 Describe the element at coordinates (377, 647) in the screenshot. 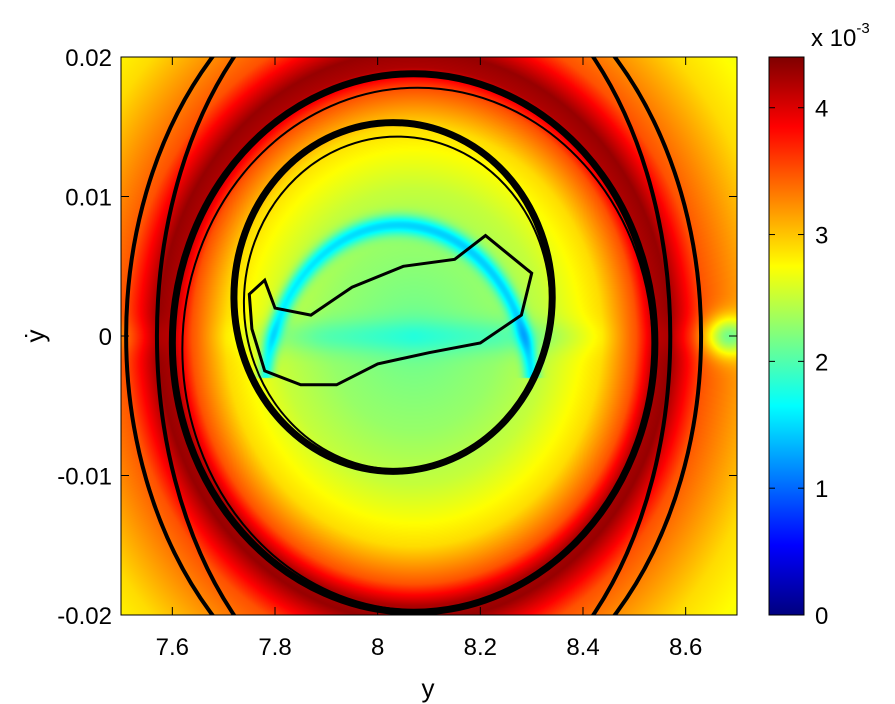

I see `x-tick-label: 8` at that location.